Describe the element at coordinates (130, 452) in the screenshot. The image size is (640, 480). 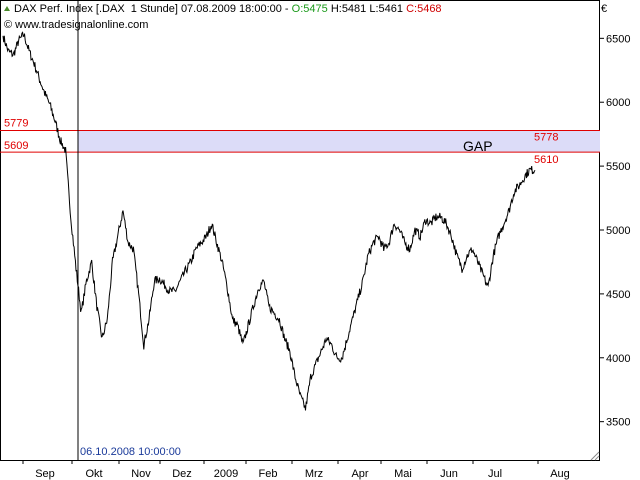
I see `crosshair-date-label: 06.10.2008 10:00:00` at that location.